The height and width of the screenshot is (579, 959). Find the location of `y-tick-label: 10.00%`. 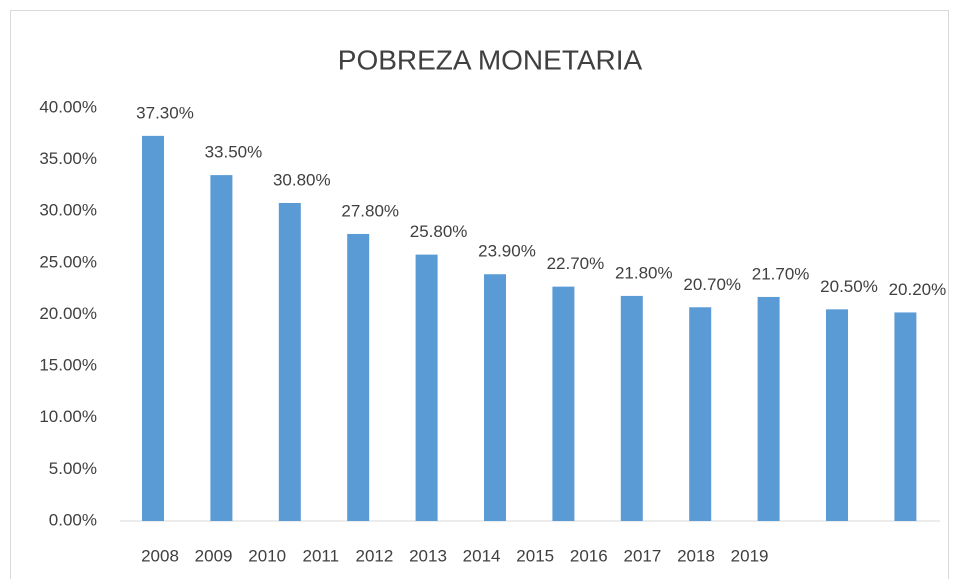

y-tick-label: 10.00% is located at coordinates (68, 416).